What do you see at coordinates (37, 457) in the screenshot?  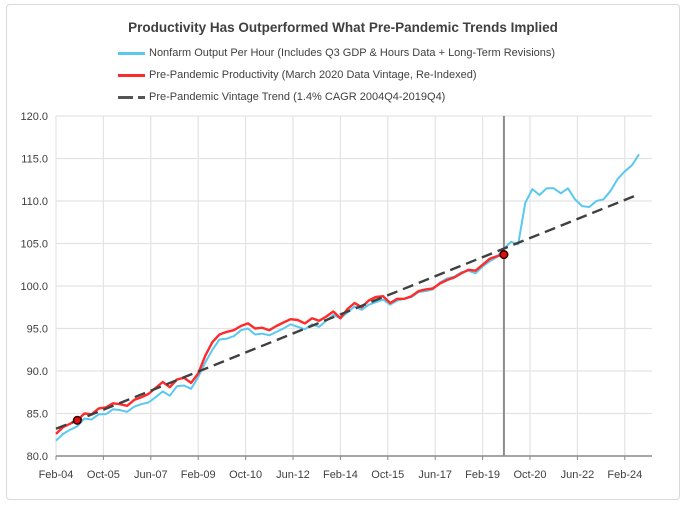 I see `y-tick-label: 80.0` at bounding box center [37, 457].